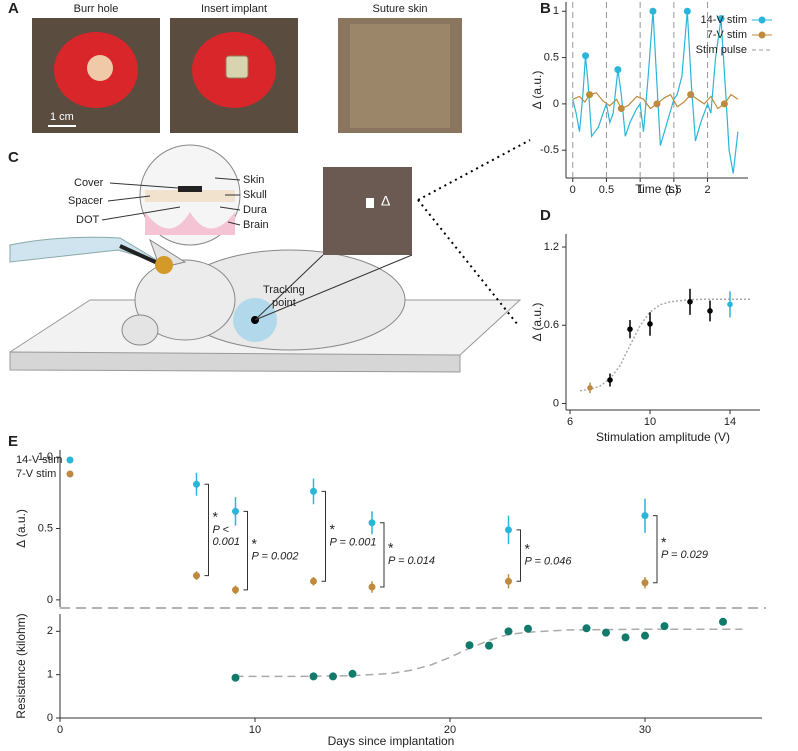  Describe the element at coordinates (141, 255) in the screenshot. I see `stim-probe` at that location.